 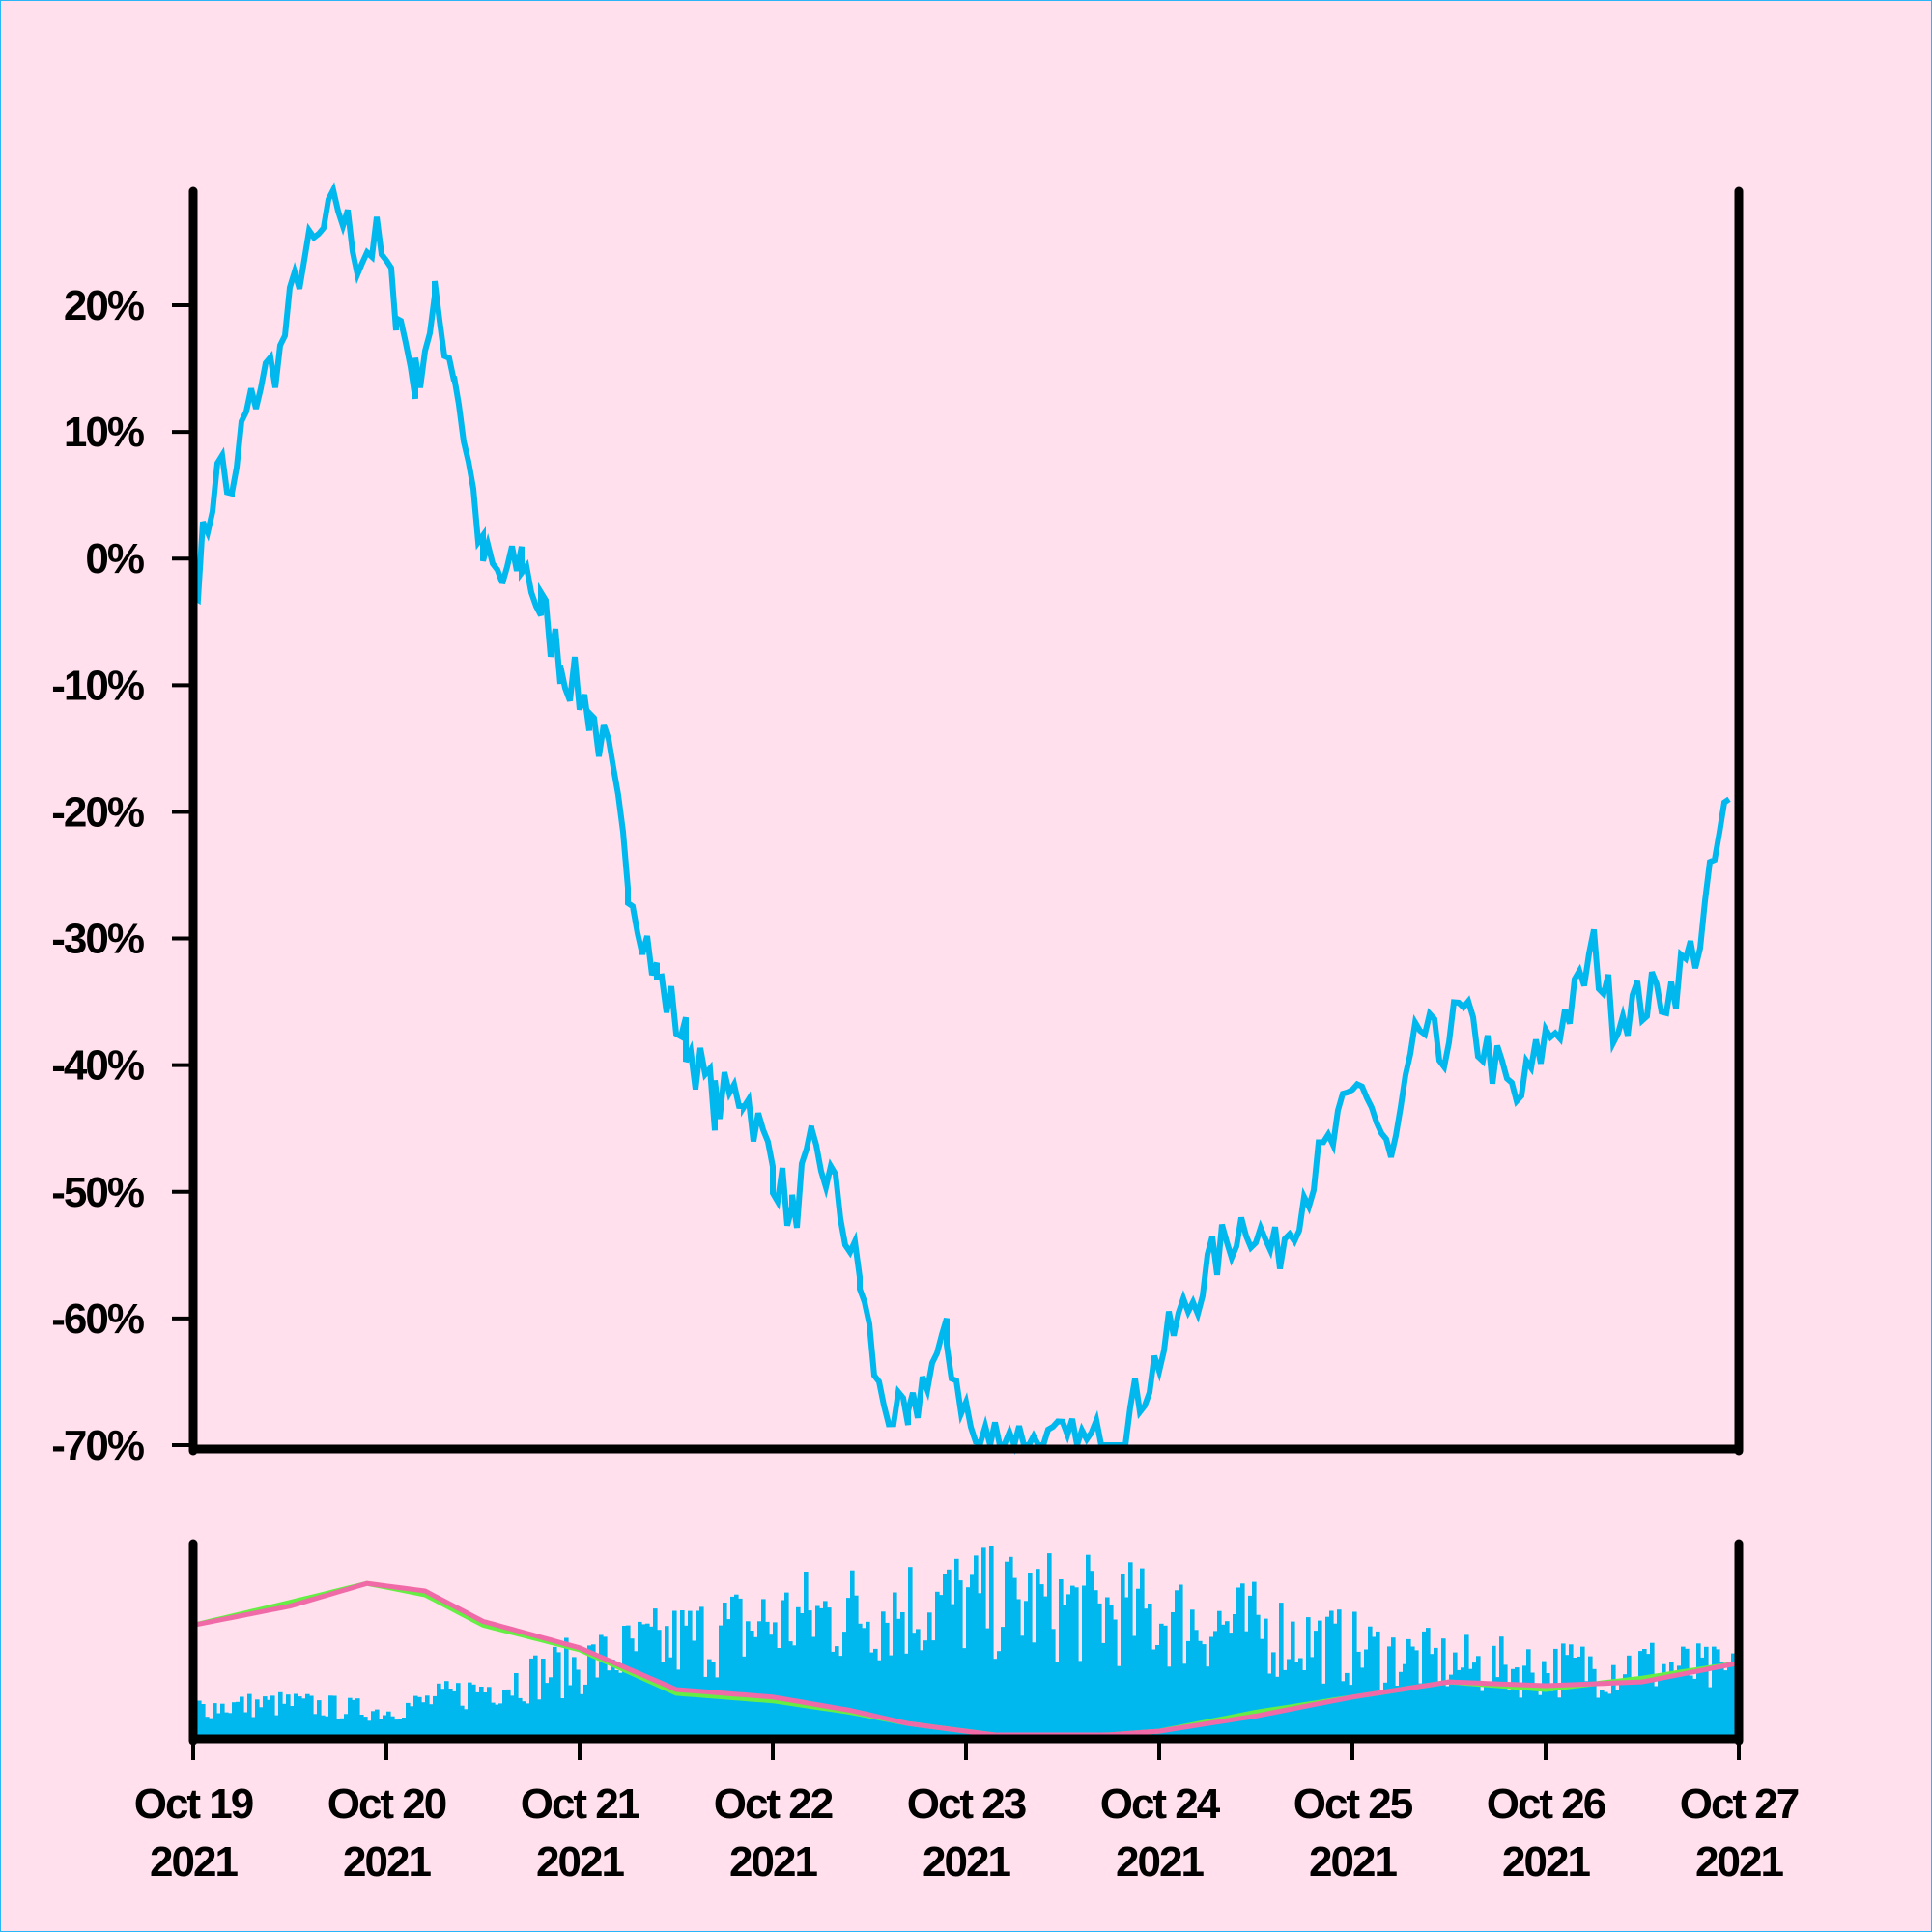 I want to click on x-tick-label-date: Oct 21, so click(x=580, y=1804).